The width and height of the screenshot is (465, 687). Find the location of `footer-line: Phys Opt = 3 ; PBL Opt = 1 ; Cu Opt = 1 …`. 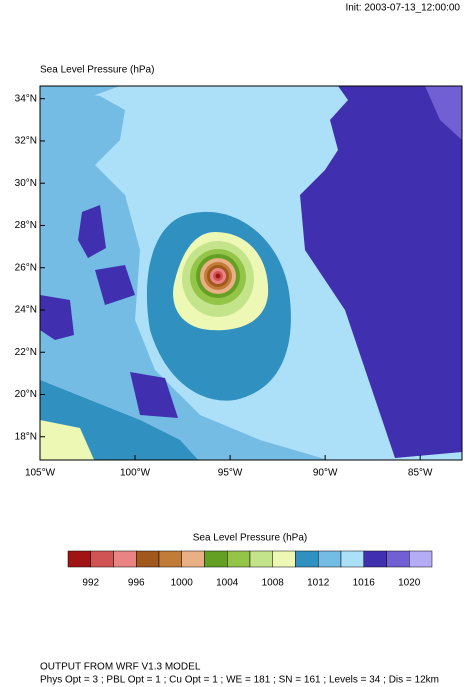

footer-line: Phys Opt = 3 ; PBL Opt = 1 ; Cu Opt = 1 … is located at coordinates (239, 680).